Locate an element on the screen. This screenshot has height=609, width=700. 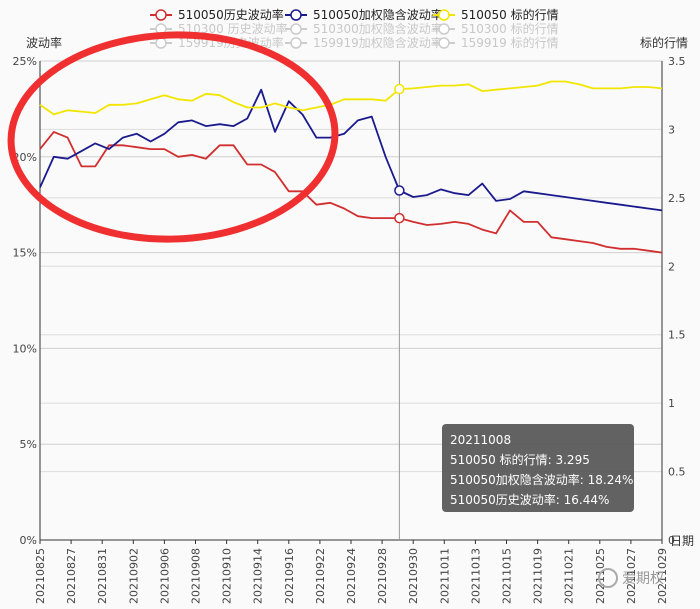
right-axis-title: 标的行情 is located at coordinates (664, 42).